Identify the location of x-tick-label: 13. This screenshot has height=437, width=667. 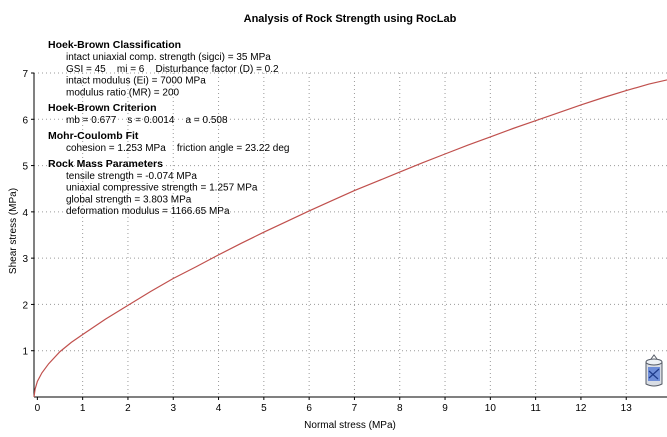
(627, 408).